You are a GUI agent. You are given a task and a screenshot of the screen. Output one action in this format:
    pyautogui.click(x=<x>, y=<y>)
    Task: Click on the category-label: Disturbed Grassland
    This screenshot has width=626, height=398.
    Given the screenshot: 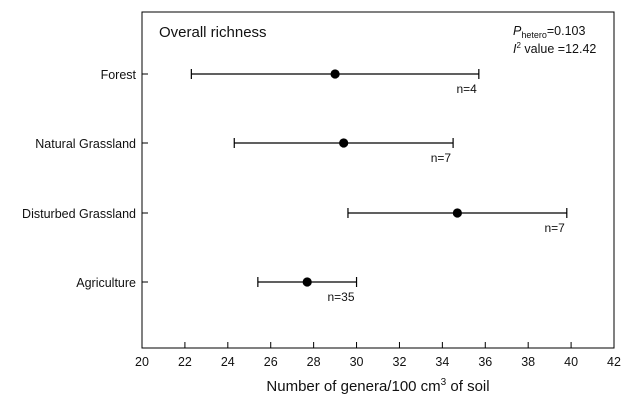 What is the action you would take?
    pyautogui.click(x=79, y=214)
    